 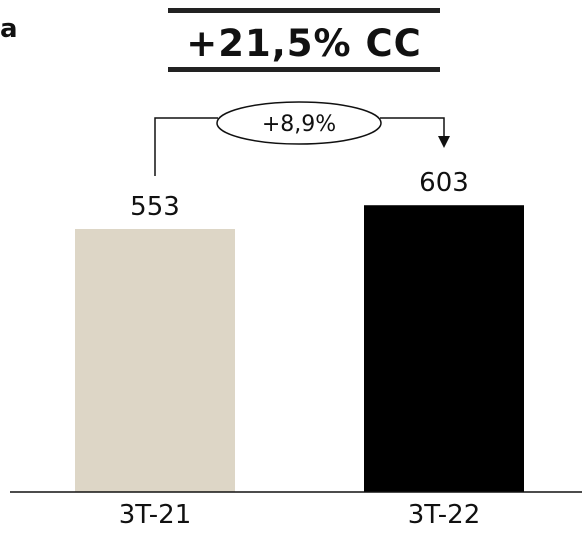 I want to click on growth-bubble, so click(x=299, y=123).